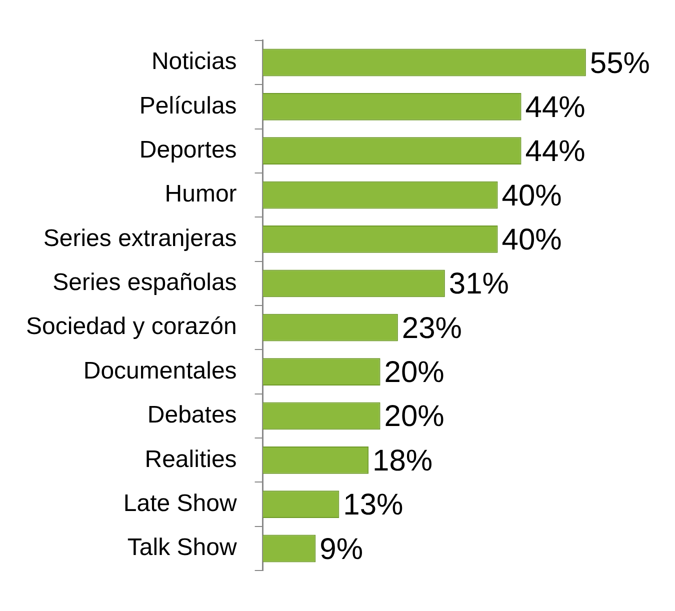  I want to click on data-label: 18%, so click(402, 461).